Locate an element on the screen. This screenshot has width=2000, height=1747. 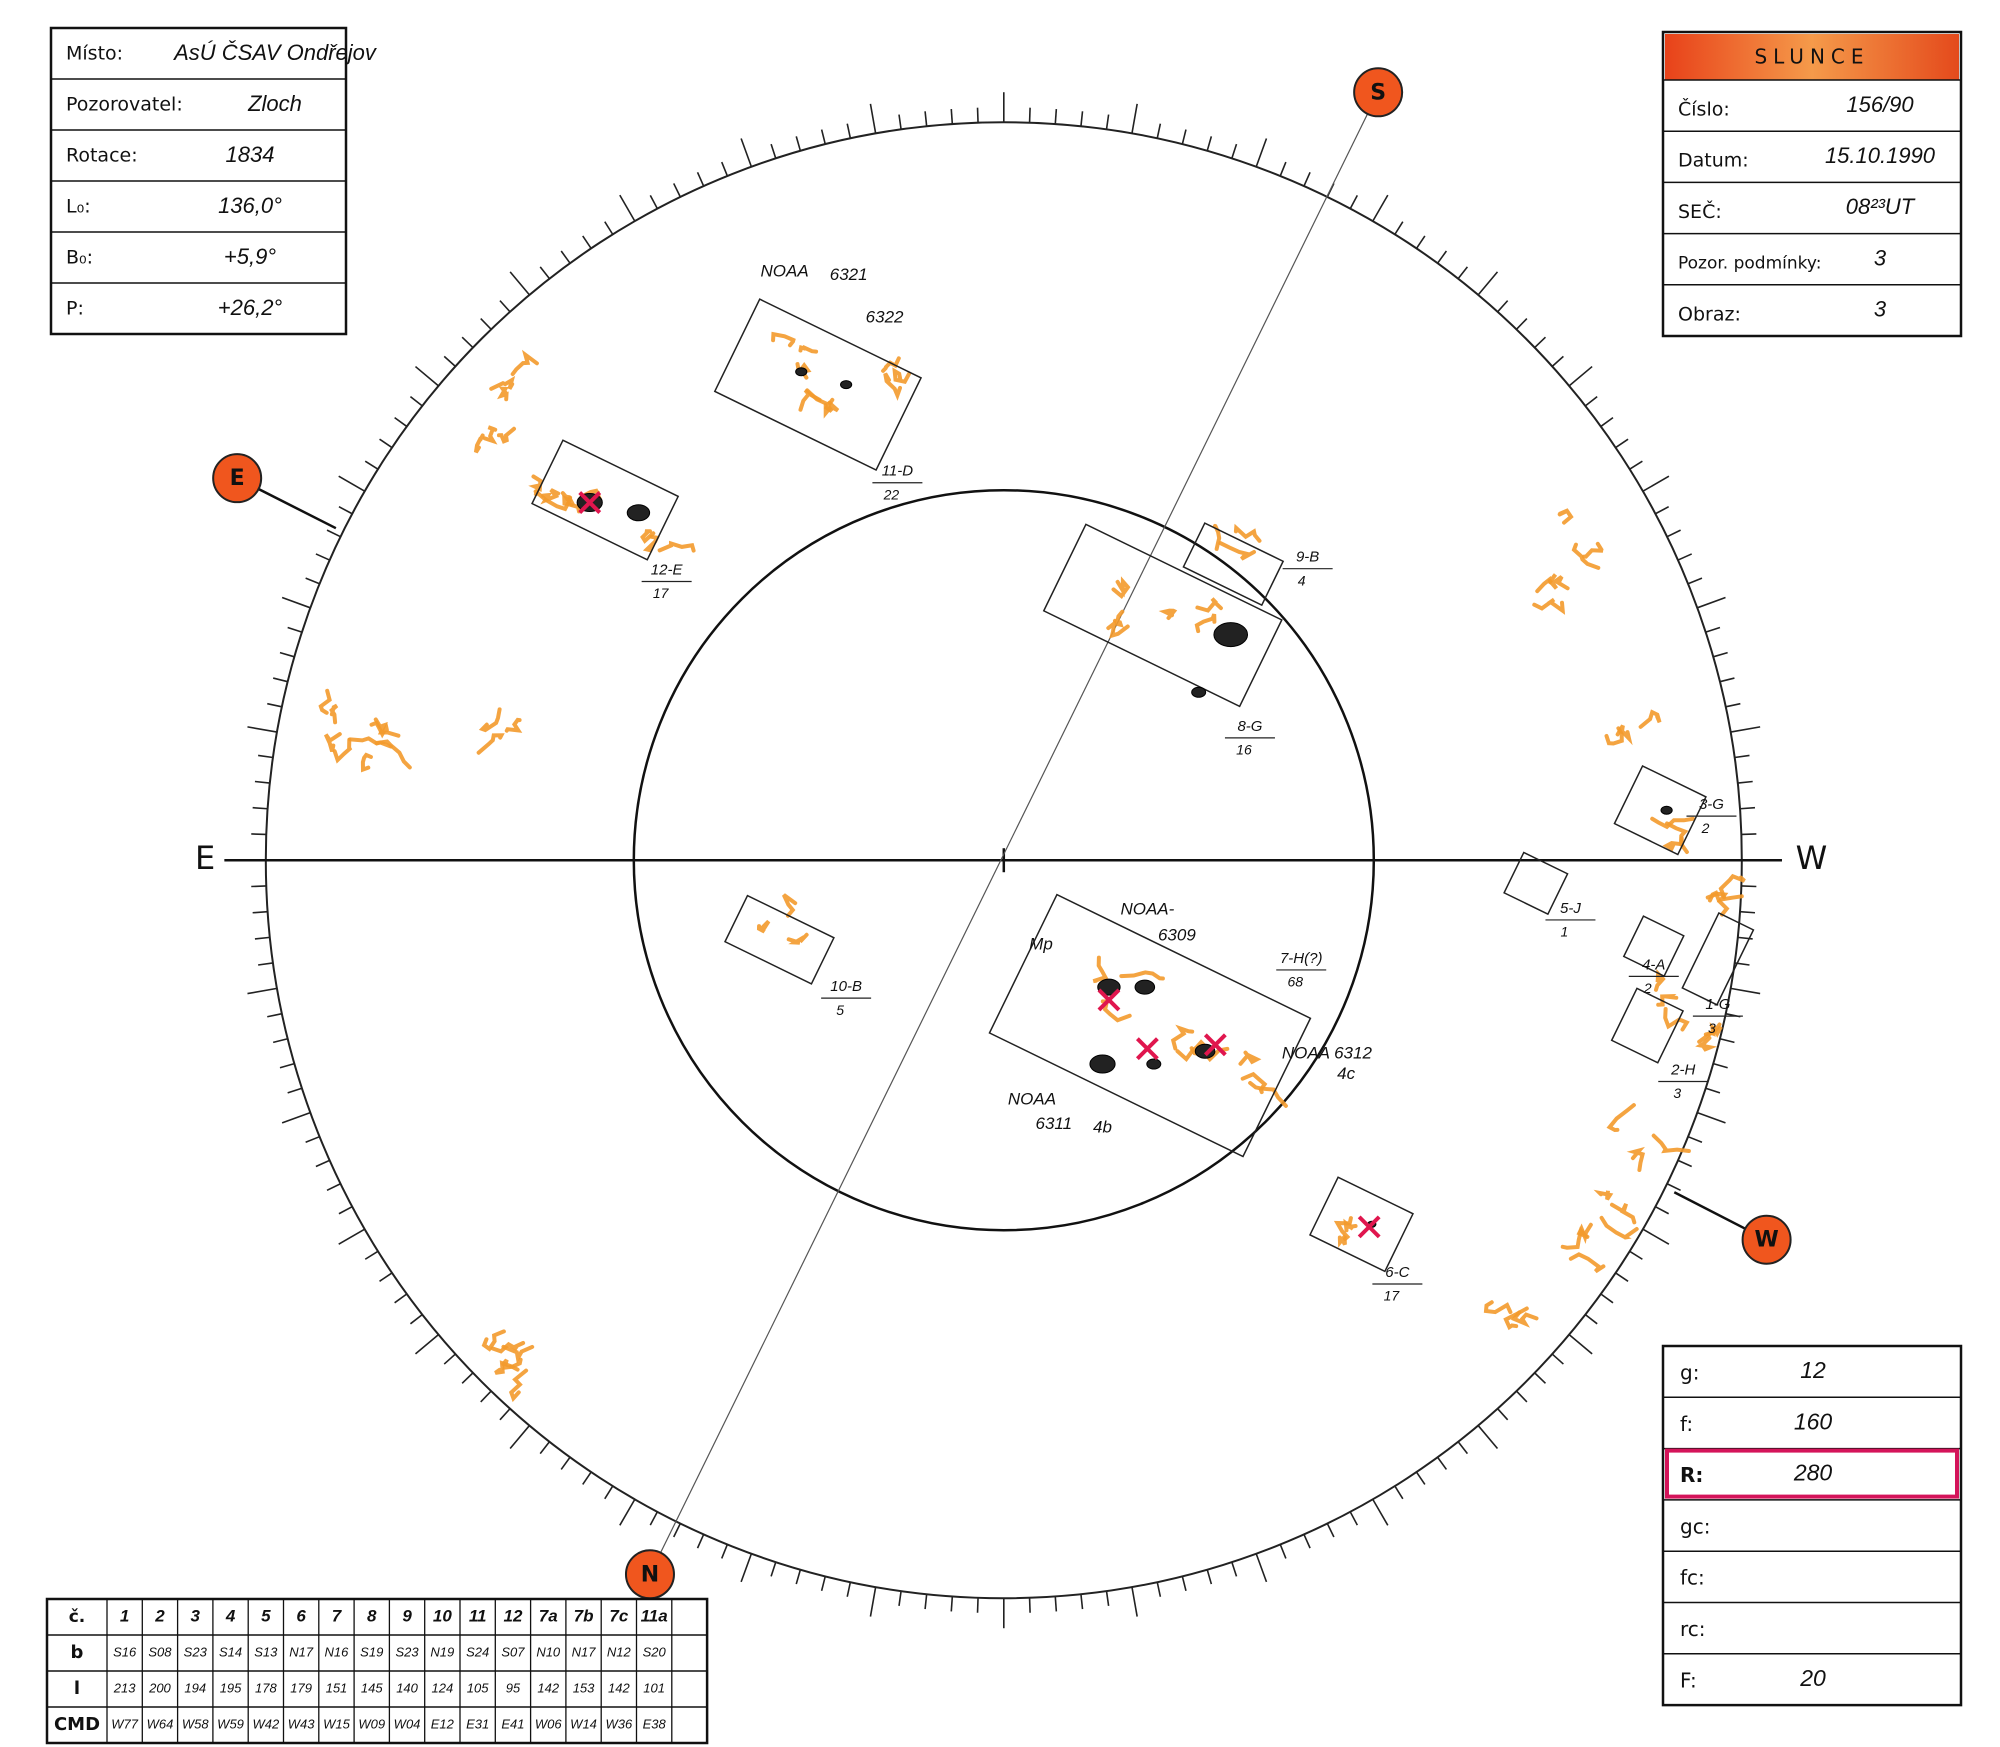
noaa-note: 6322 is located at coordinates (885, 316).